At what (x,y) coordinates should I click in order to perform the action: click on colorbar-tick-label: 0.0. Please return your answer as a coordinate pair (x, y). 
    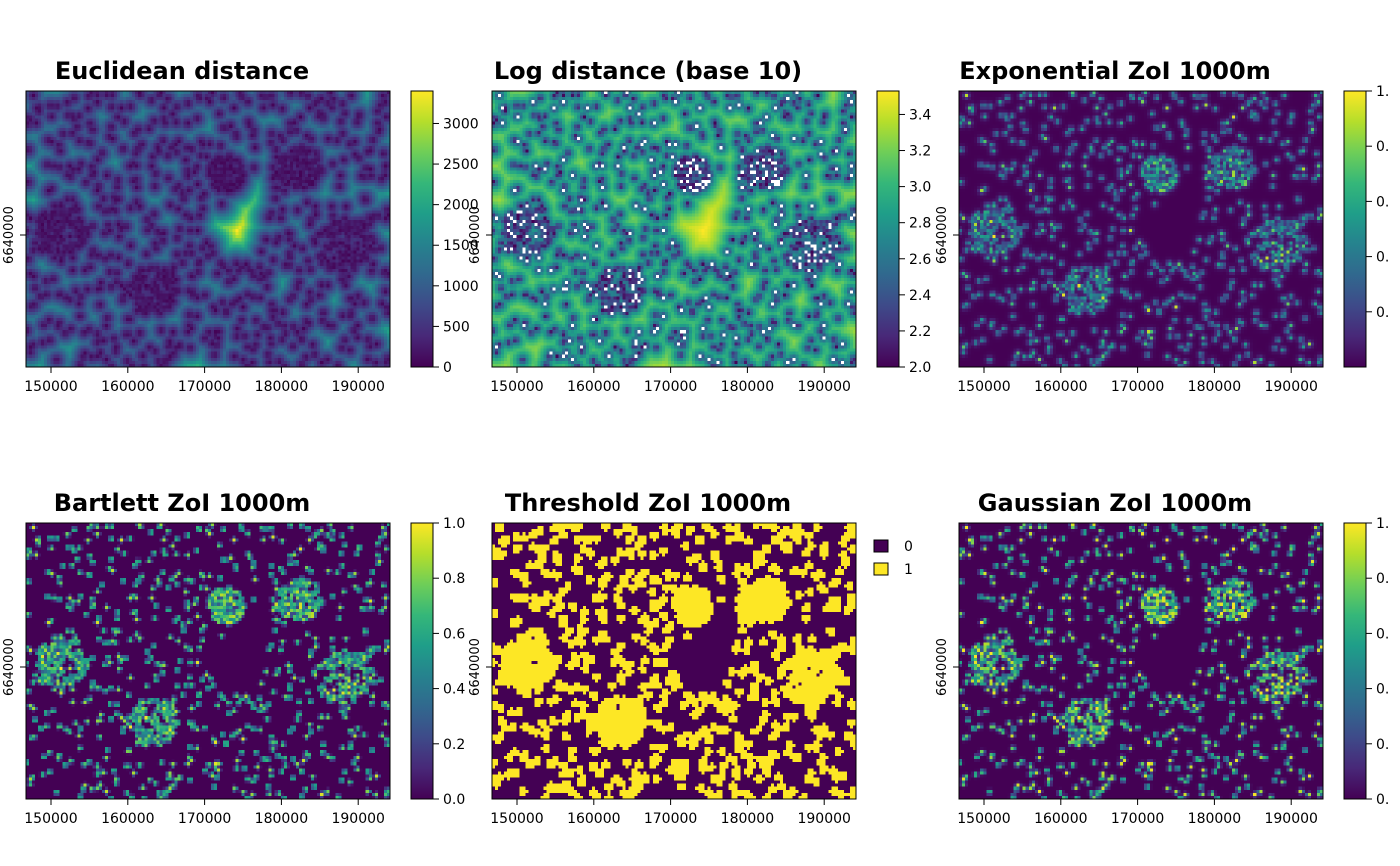
    Looking at the image, I should click on (454, 800).